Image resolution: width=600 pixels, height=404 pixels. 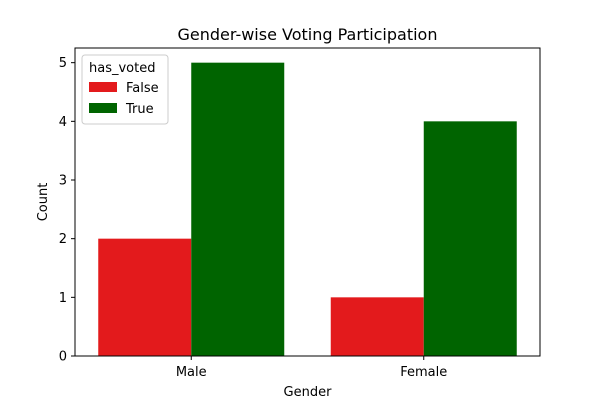 What do you see at coordinates (139, 109) in the screenshot?
I see `legend-label-true: True` at bounding box center [139, 109].